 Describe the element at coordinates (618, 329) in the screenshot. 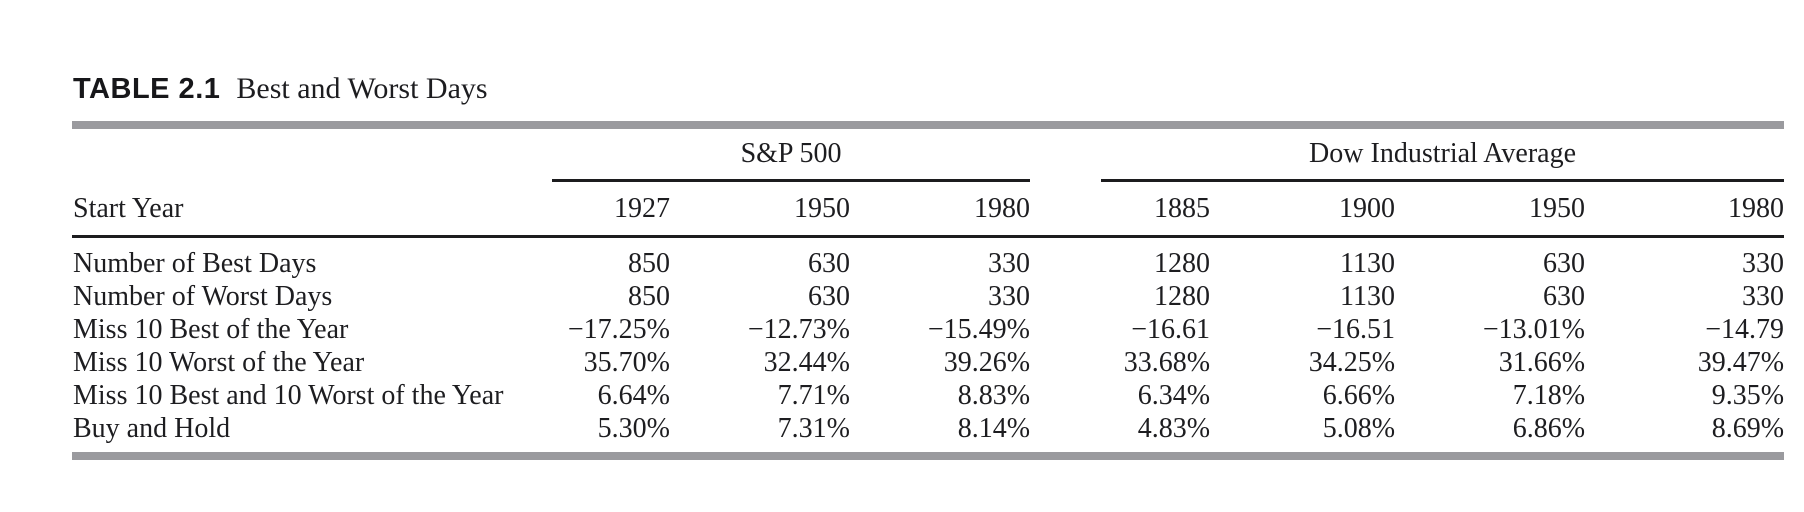

I see `cell: −17.25%` at that location.